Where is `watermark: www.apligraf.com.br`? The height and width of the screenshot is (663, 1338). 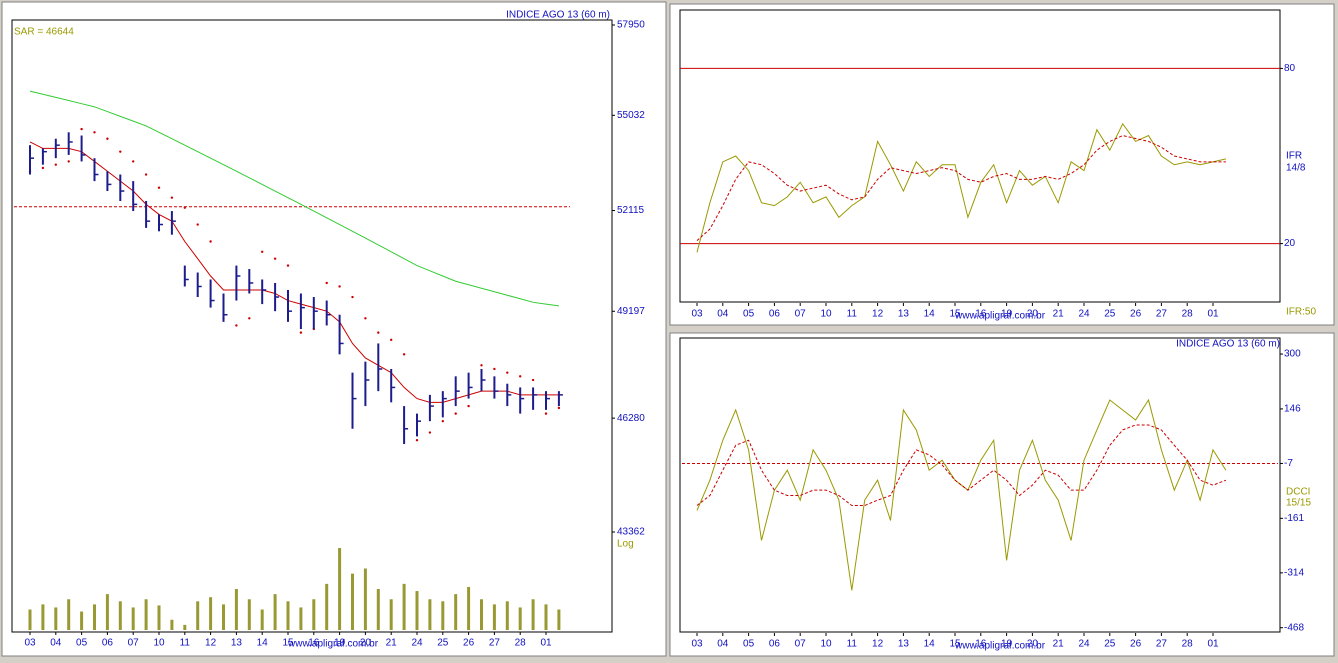 watermark: www.apligraf.com.br is located at coordinates (333, 644).